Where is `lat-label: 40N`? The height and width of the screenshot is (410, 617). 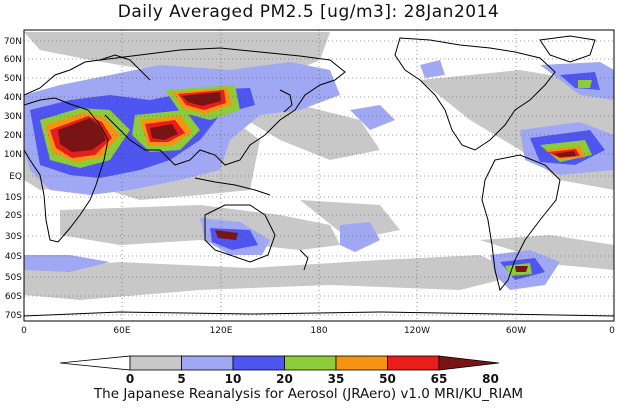
lat-label: 40N is located at coordinates (13, 98).